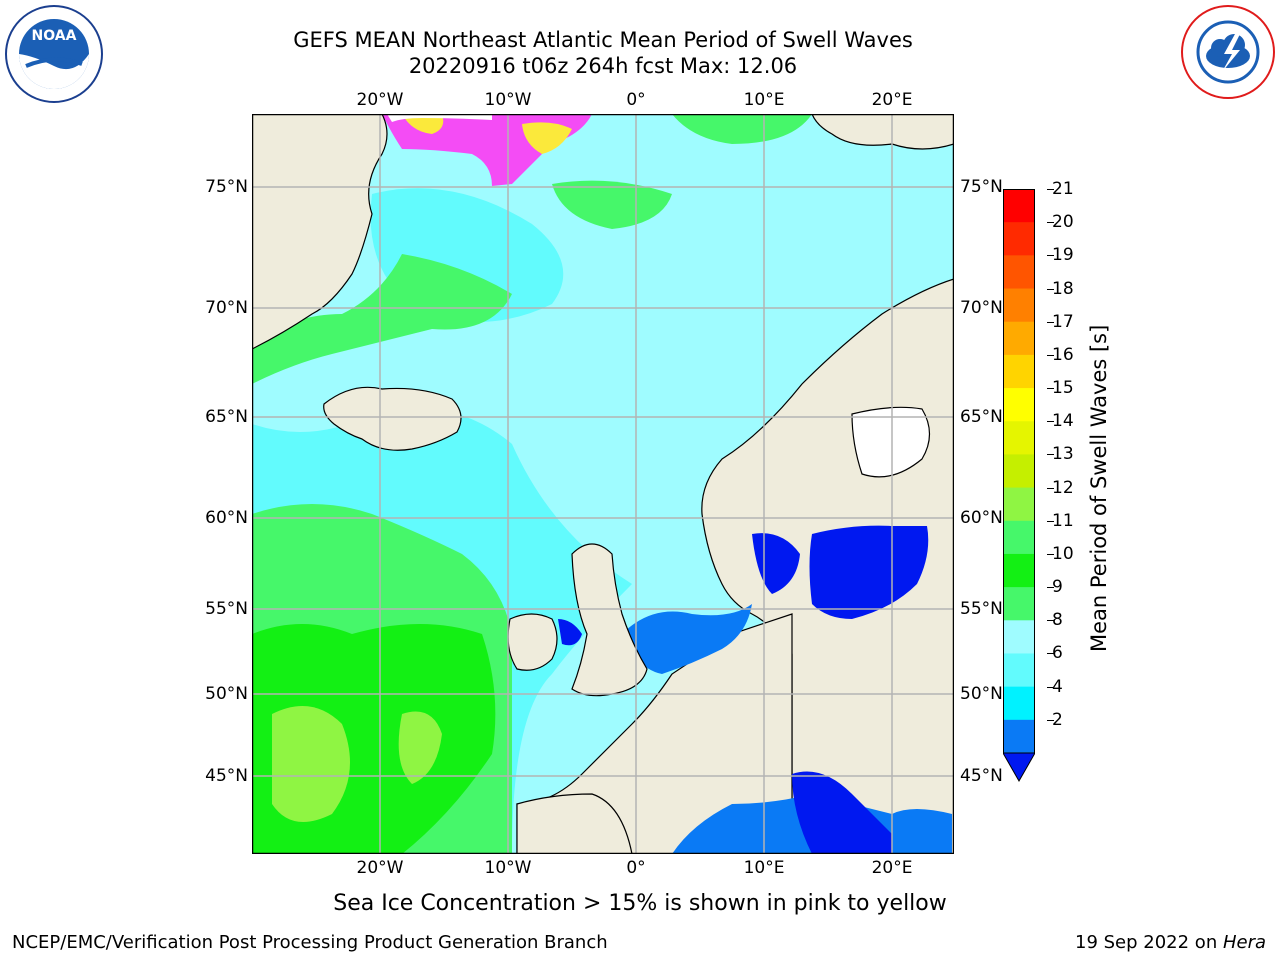  Describe the element at coordinates (764, 100) in the screenshot. I see `lon-label-top: 10°E` at that location.